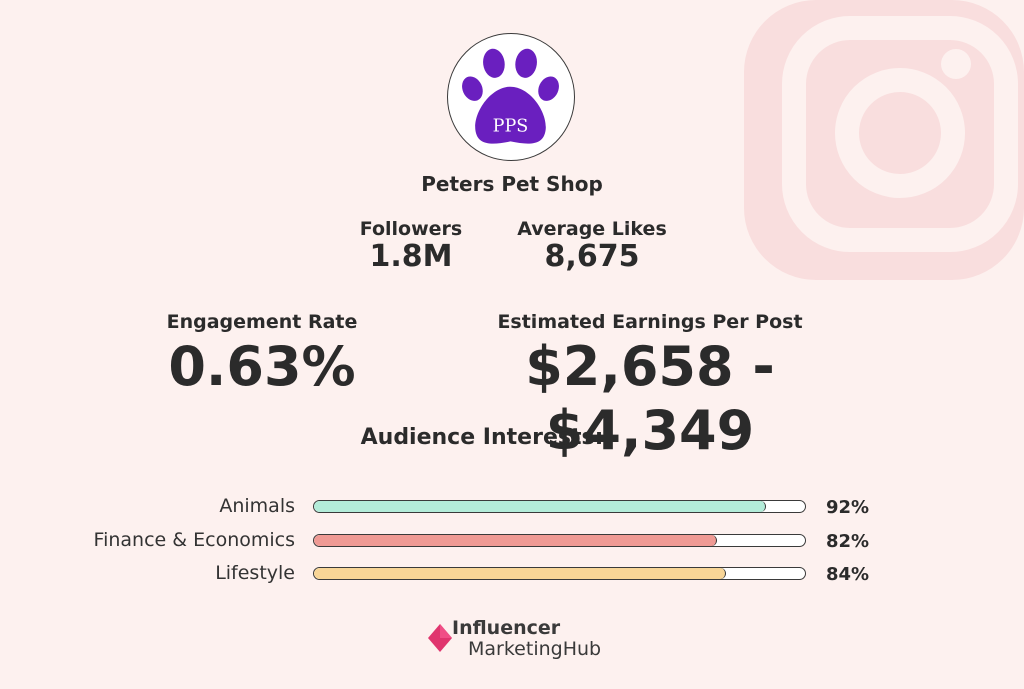 Image resolution: width=1024 pixels, height=689 pixels. Describe the element at coordinates (255, 573) in the screenshot. I see `interest-label-lifestyle: Lifestyle` at that location.